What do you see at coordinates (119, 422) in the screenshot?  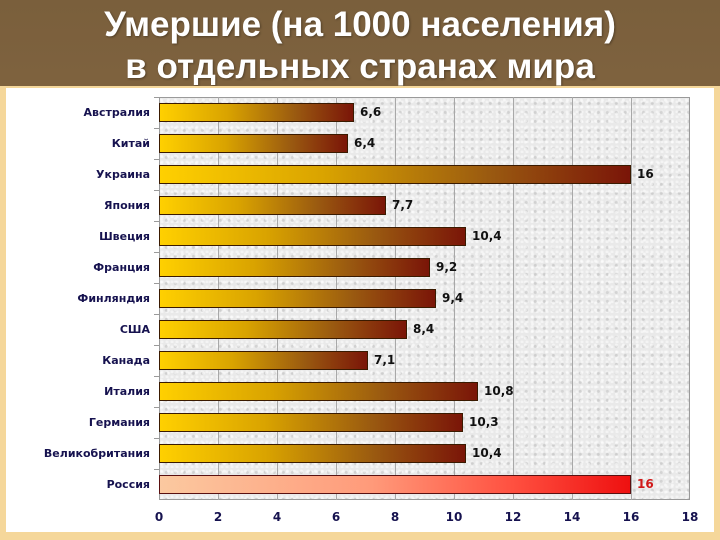 I see `category-label: Германия` at bounding box center [119, 422].